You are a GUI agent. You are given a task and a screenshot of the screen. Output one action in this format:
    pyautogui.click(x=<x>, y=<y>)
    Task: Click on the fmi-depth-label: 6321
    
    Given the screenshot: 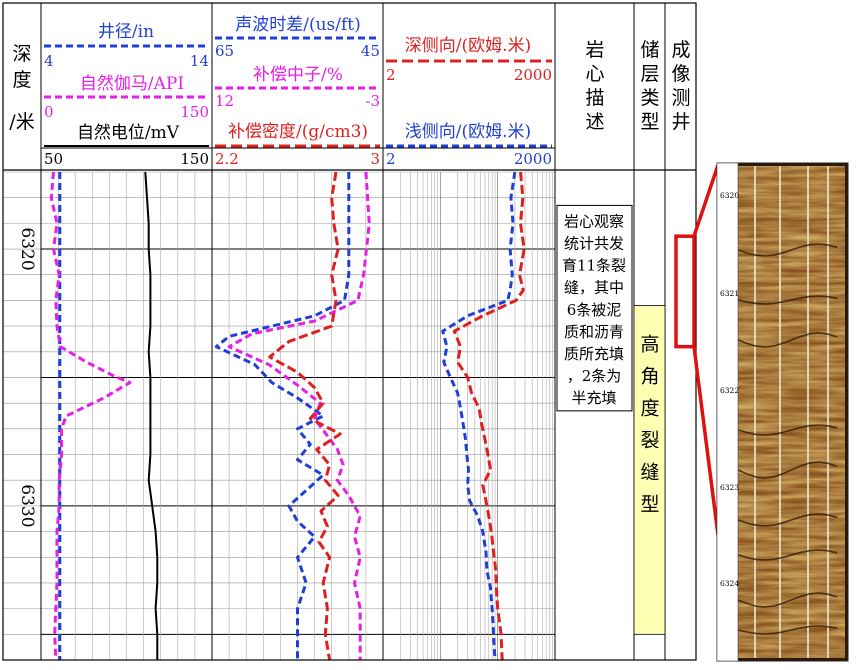 What is the action you would take?
    pyautogui.click(x=729, y=293)
    